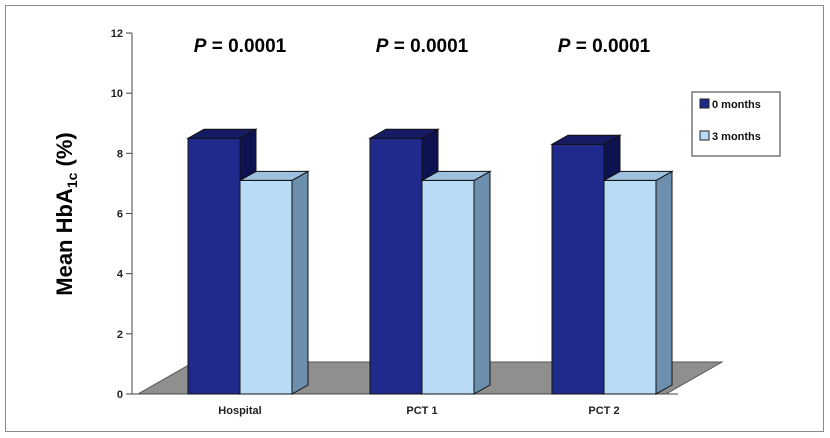 Image resolution: width=830 pixels, height=438 pixels. Describe the element at coordinates (239, 411) in the screenshot. I see `x-tick-label: Hospital` at that location.